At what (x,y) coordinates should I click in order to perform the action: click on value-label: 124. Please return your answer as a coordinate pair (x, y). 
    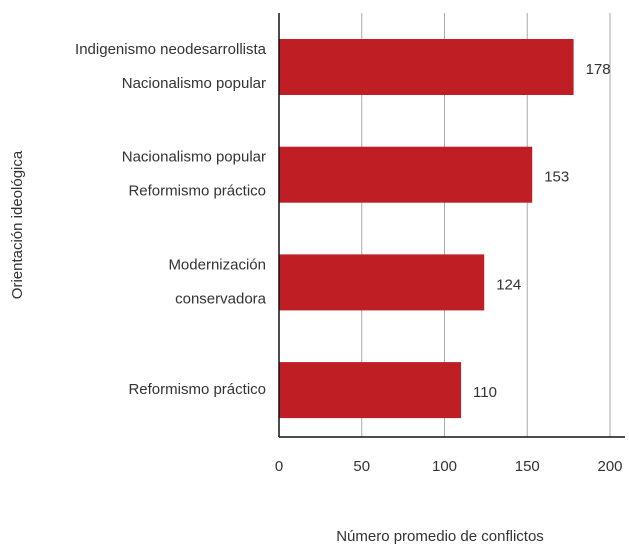
    Looking at the image, I should click on (508, 284).